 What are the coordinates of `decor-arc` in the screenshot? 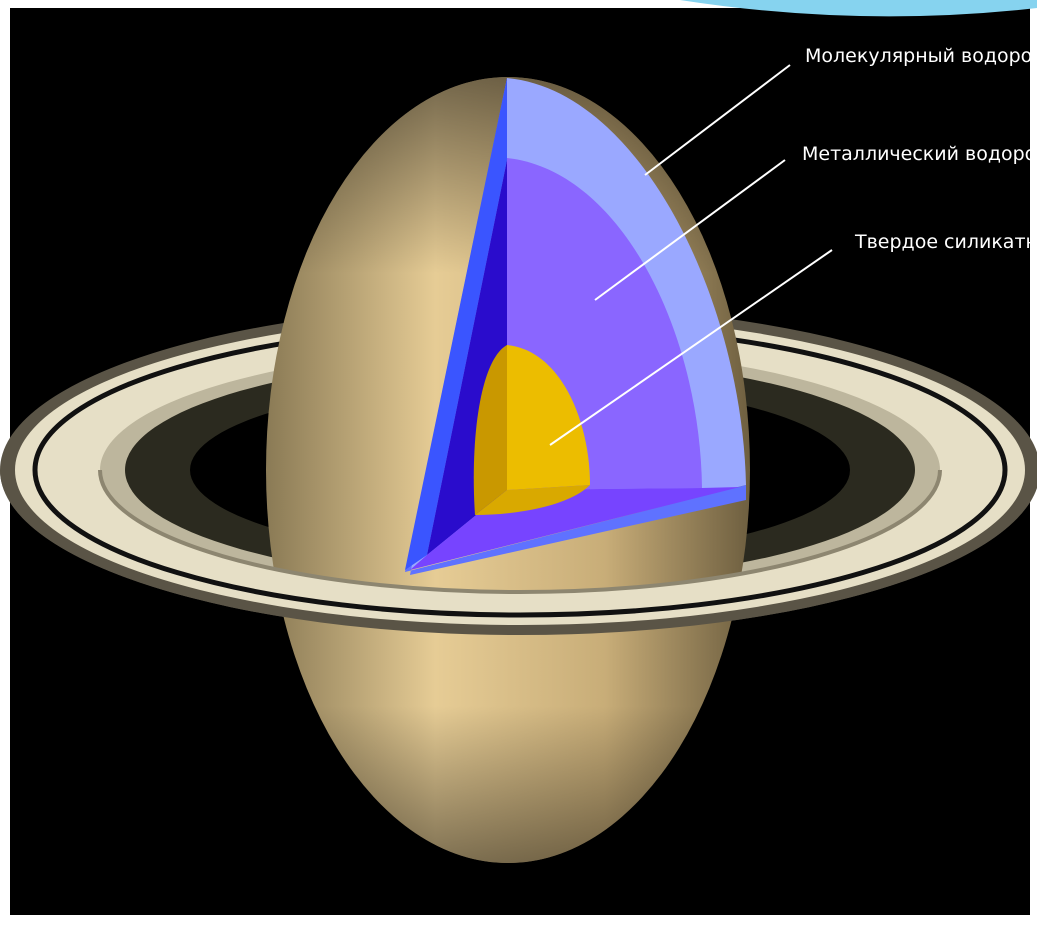 It's located at (858, 8).